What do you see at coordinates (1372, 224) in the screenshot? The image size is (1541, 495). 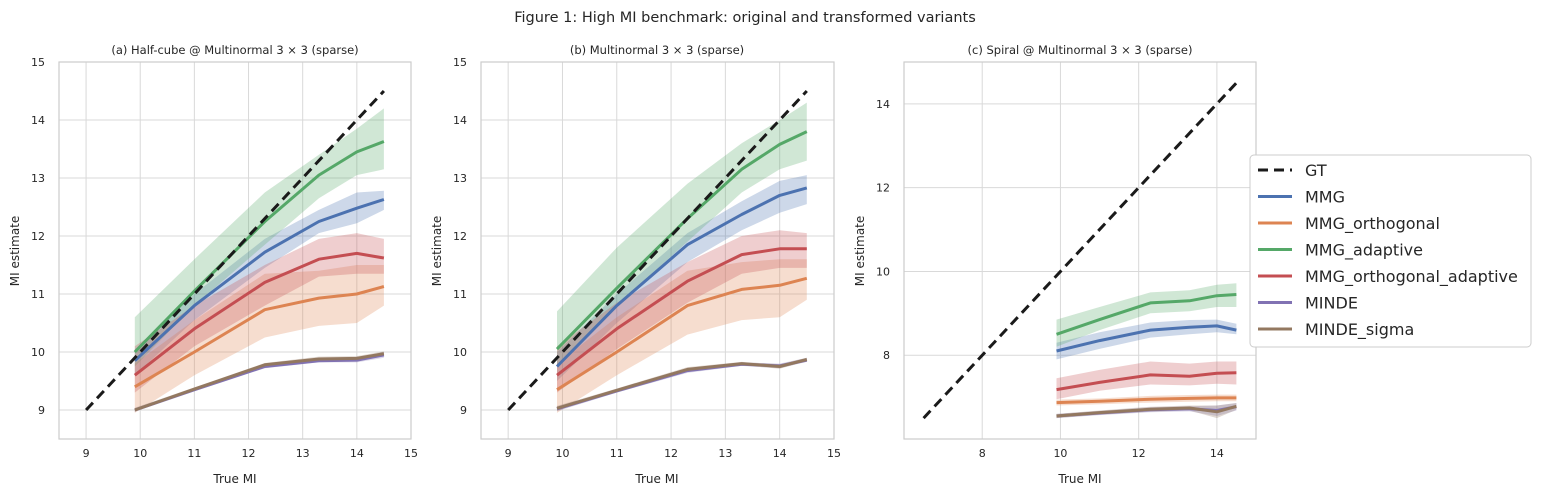 I see `legend-label: MMG_orthogonal` at bounding box center [1372, 224].